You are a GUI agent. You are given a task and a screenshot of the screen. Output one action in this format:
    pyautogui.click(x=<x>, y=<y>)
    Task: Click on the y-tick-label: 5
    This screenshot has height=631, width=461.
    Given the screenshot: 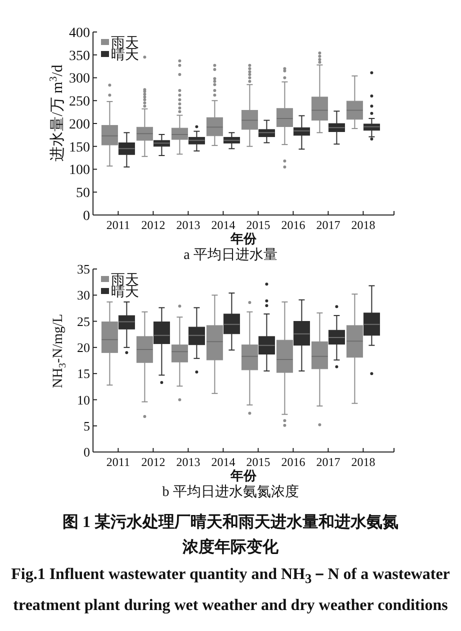 What is the action you would take?
    pyautogui.click(x=87, y=426)
    